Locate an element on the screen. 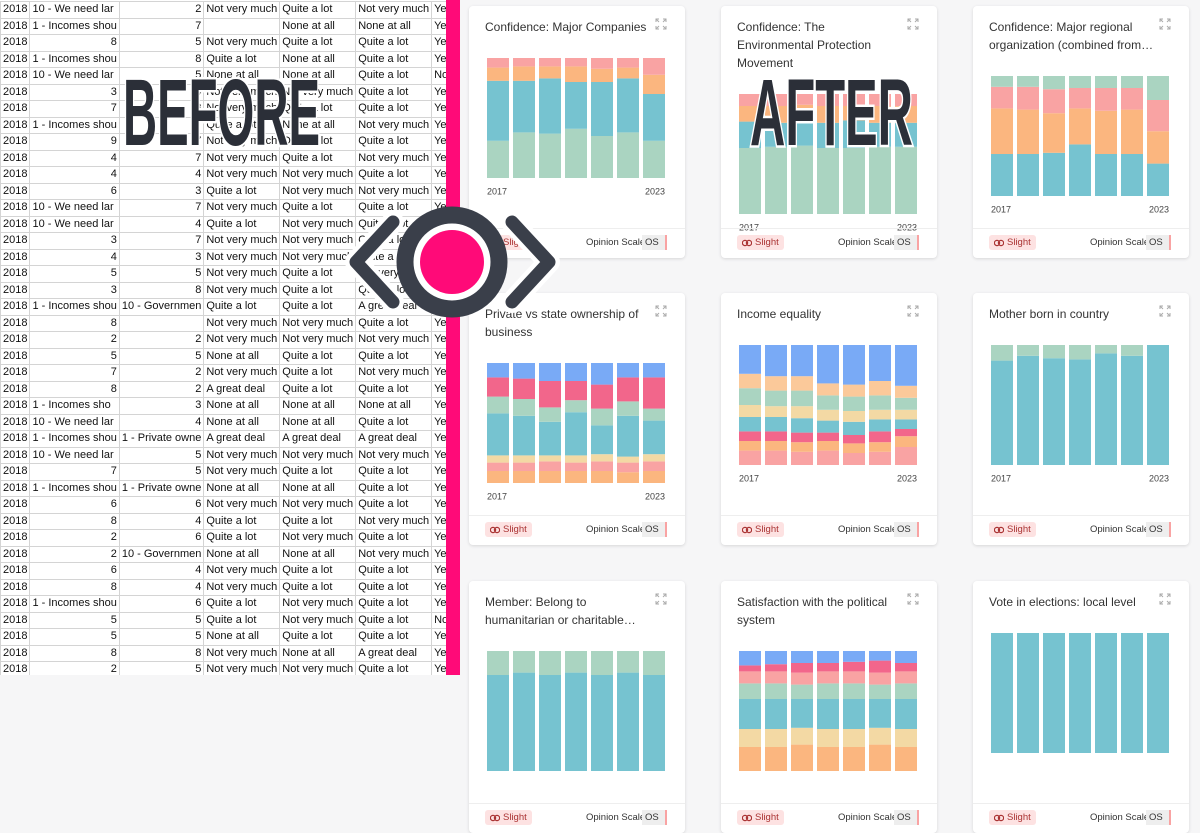 Image resolution: width=1200 pixels, height=833 pixels. sheet-cell is located at coordinates (242, 26).